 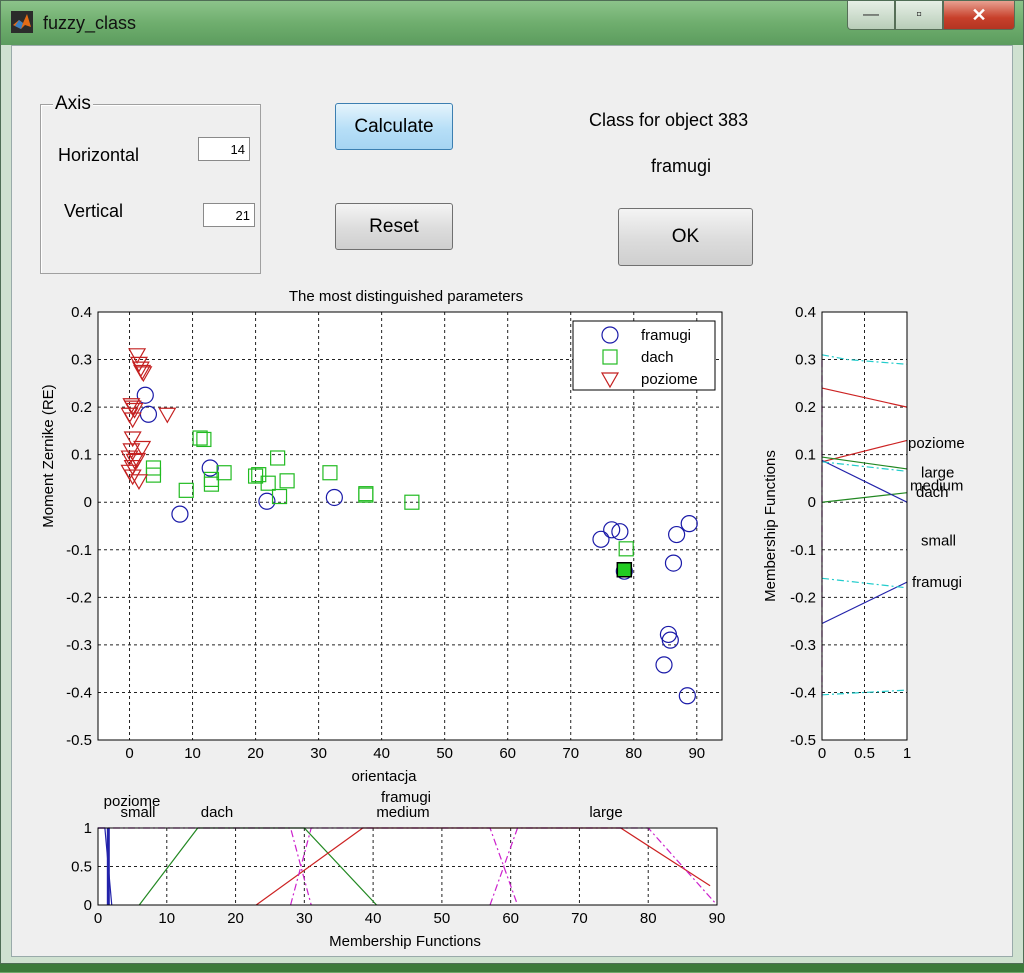 I want to click on reset-button: Reset, so click(x=394, y=226).